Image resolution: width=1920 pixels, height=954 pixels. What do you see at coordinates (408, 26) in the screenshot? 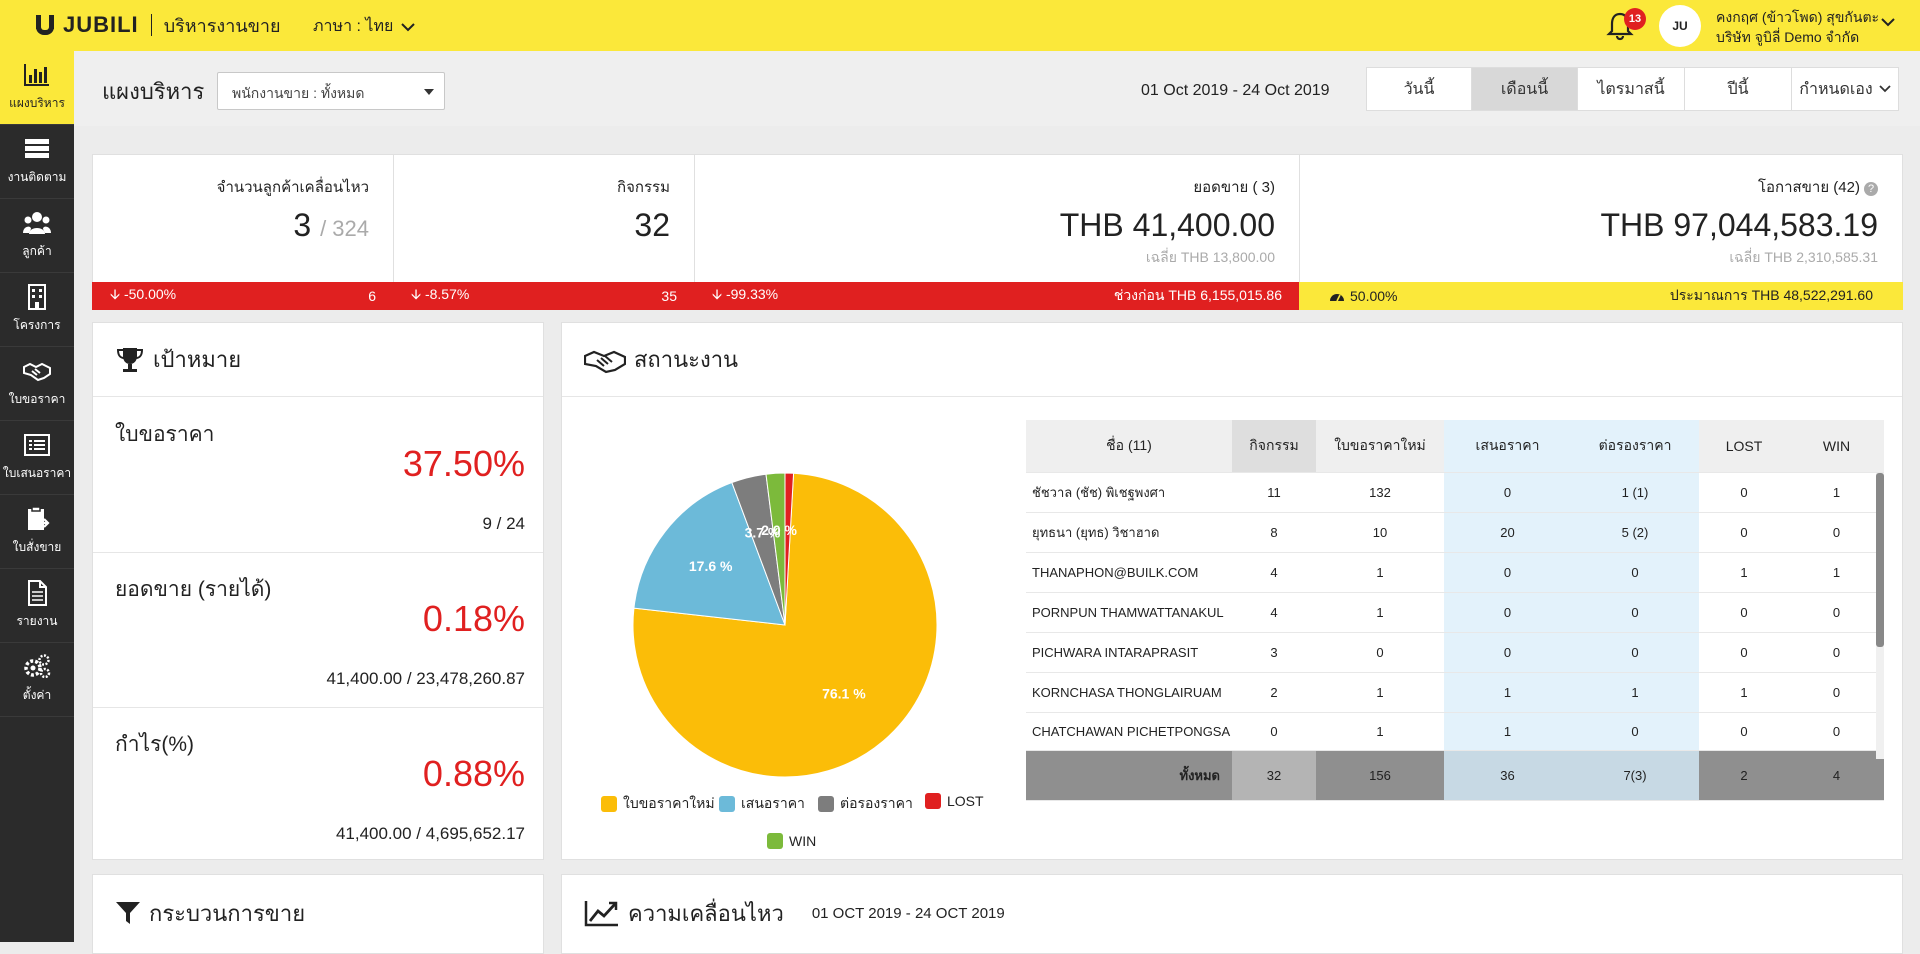
I see `chevron-down-icon` at bounding box center [408, 26].